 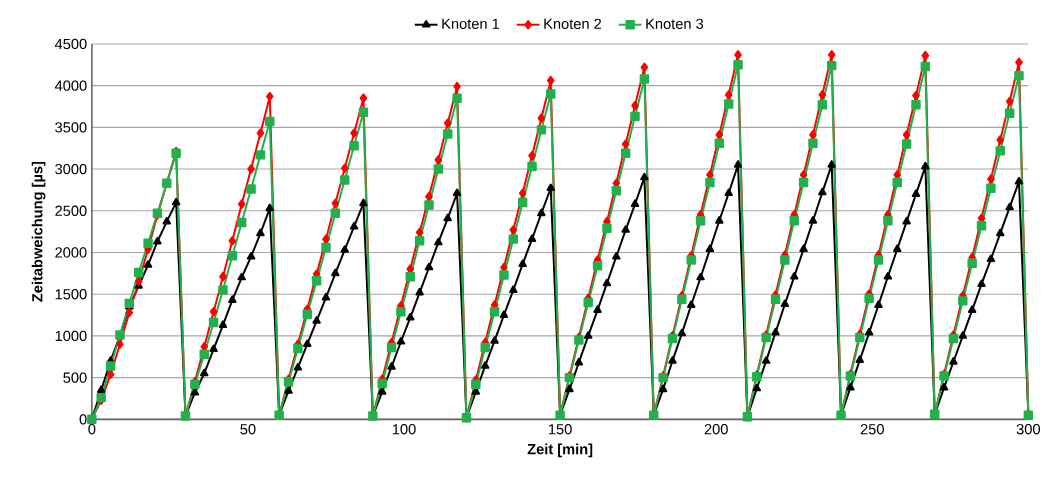 I want to click on y-tick-label: 500, so click(x=75, y=377).